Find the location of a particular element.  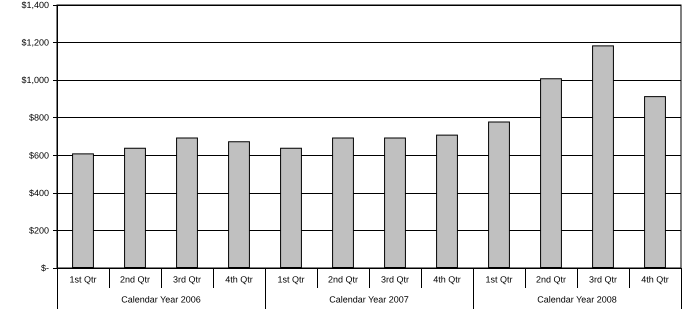

y-tick-label: $600 is located at coordinates (38, 155).